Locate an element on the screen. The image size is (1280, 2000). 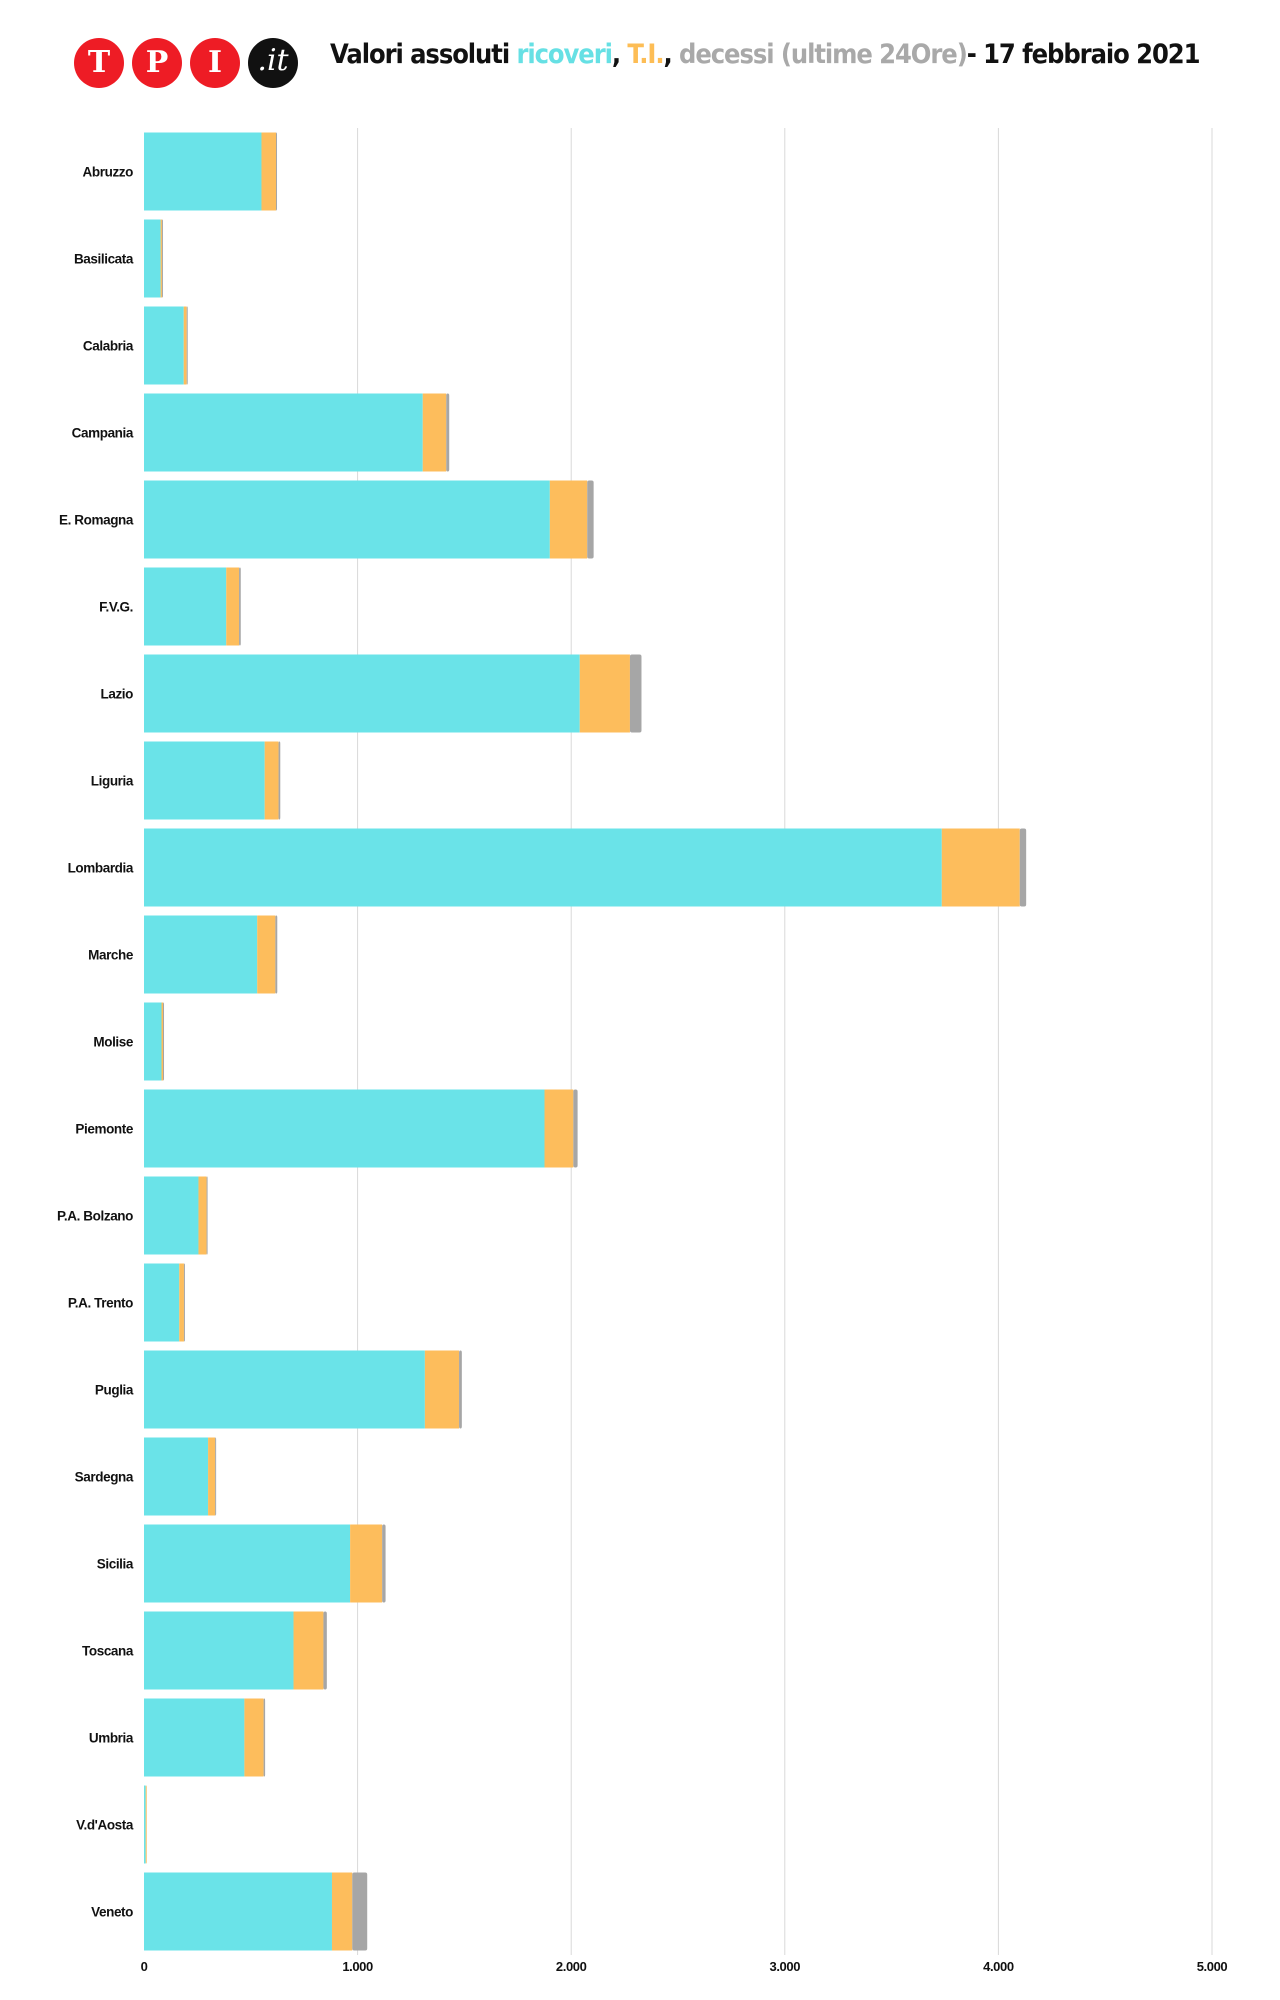
x-tick-label: 3.000 is located at coordinates (785, 1966).